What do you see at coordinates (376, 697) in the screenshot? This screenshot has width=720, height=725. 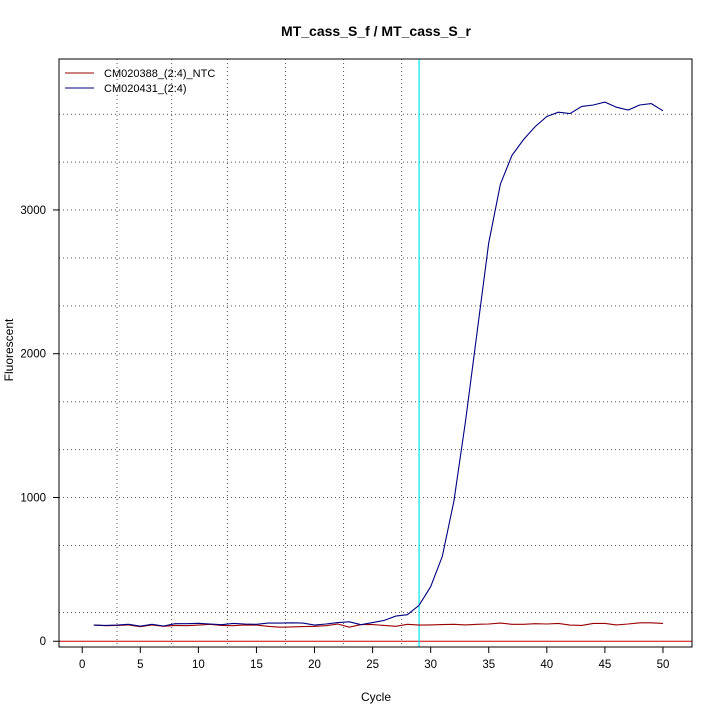 I see `x-axis-label: Cycle` at bounding box center [376, 697].